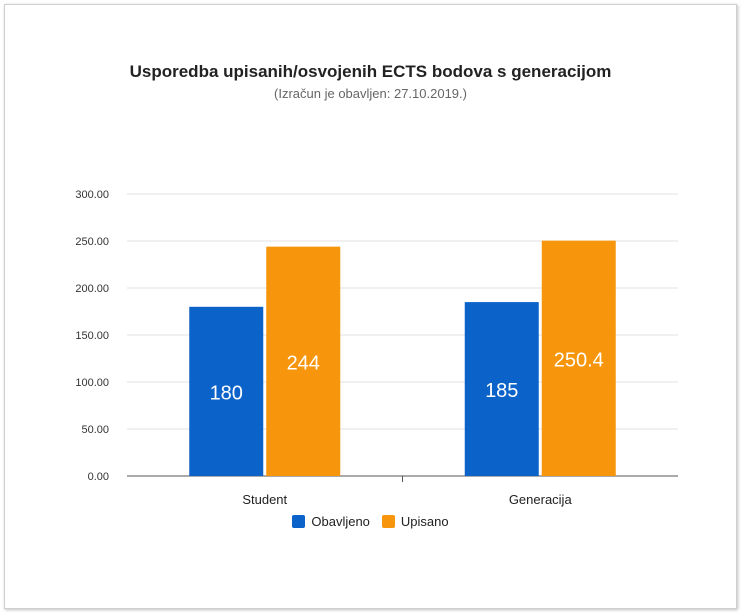 The width and height of the screenshot is (741, 613). Describe the element at coordinates (264, 499) in the screenshot. I see `x-tick-label: Student` at that location.